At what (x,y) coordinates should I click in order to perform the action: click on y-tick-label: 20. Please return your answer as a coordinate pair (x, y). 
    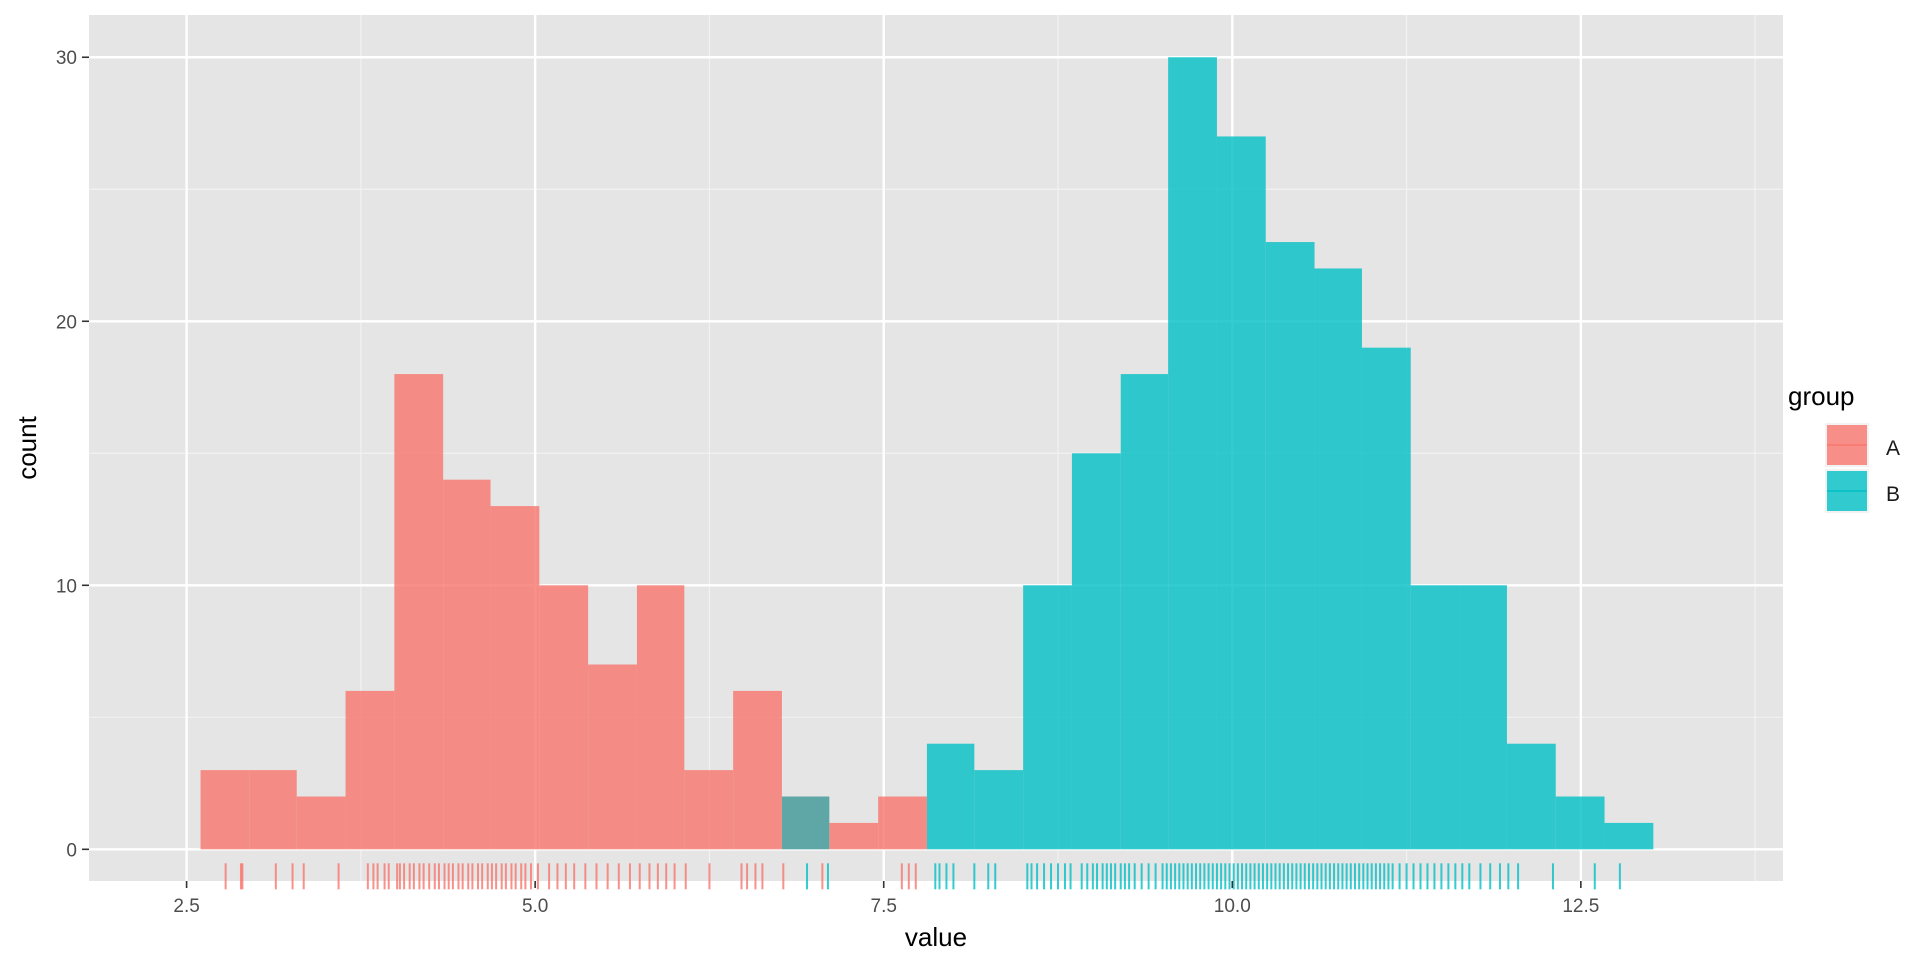
    Looking at the image, I should click on (66, 322).